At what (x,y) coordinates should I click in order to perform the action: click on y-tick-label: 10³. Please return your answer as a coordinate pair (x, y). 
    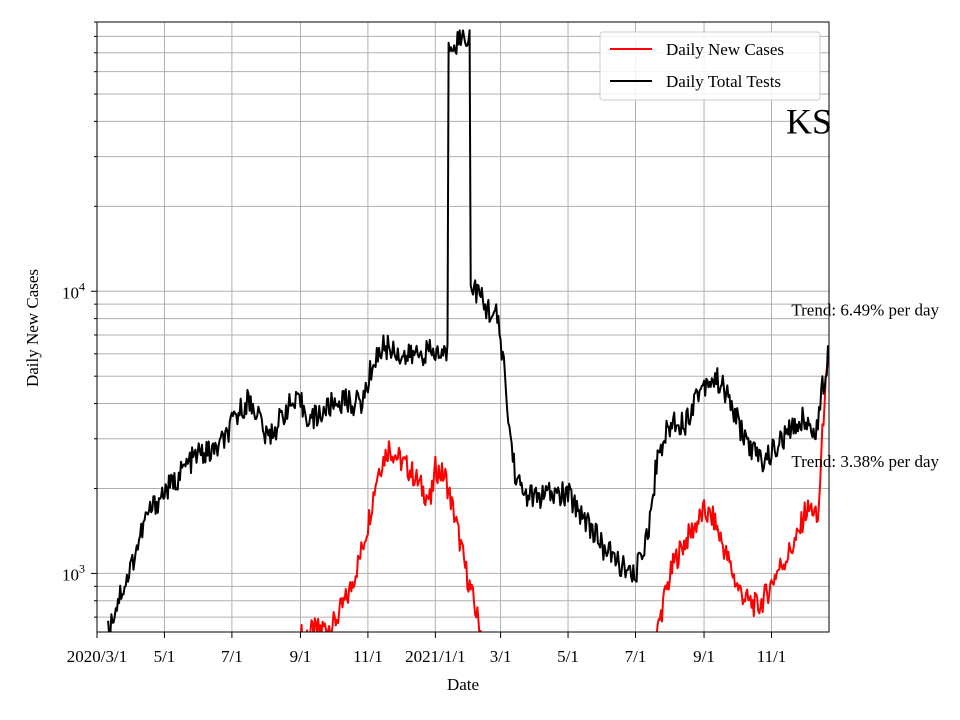
    Looking at the image, I should click on (73, 572).